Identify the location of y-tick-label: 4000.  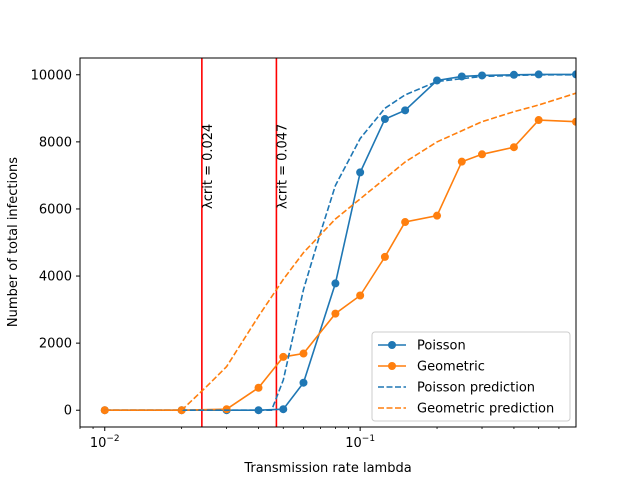
(55, 277).